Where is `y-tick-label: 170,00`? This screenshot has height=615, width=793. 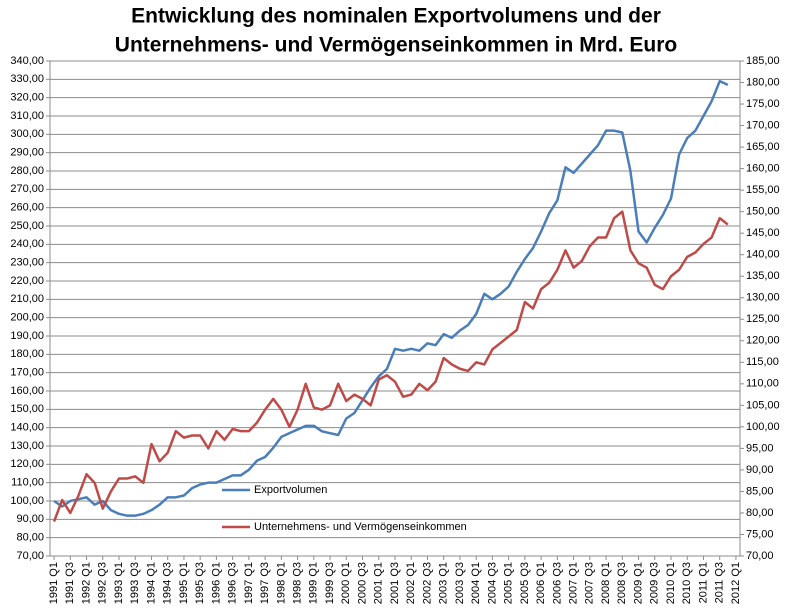 y-tick-label: 170,00 is located at coordinates (27, 373).